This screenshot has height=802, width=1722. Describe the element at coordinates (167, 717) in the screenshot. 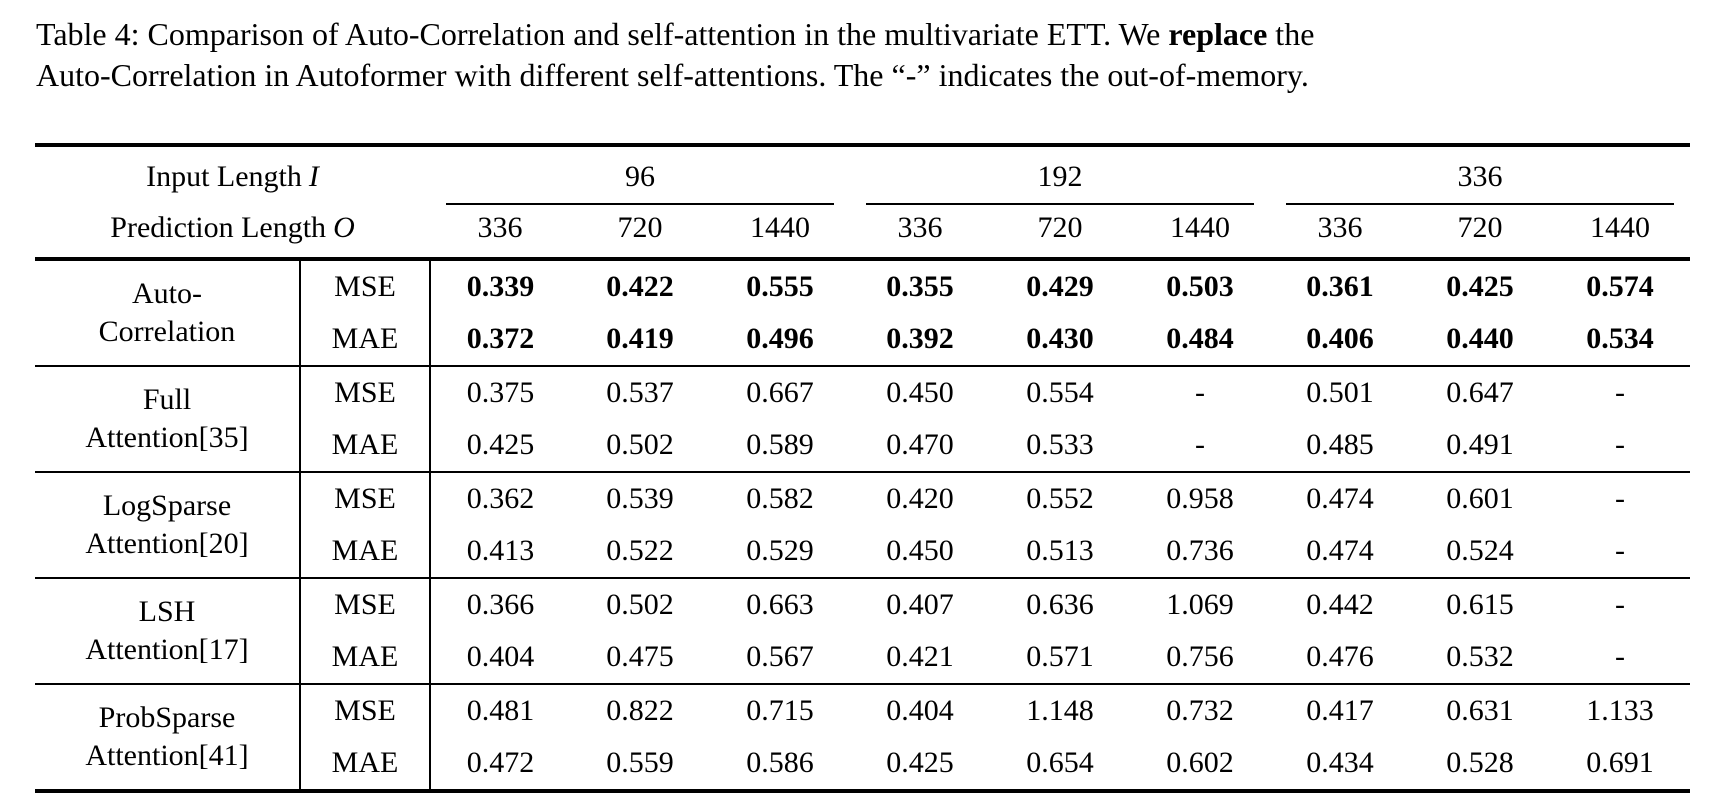

I see `method-line1: ProbSparse` at that location.